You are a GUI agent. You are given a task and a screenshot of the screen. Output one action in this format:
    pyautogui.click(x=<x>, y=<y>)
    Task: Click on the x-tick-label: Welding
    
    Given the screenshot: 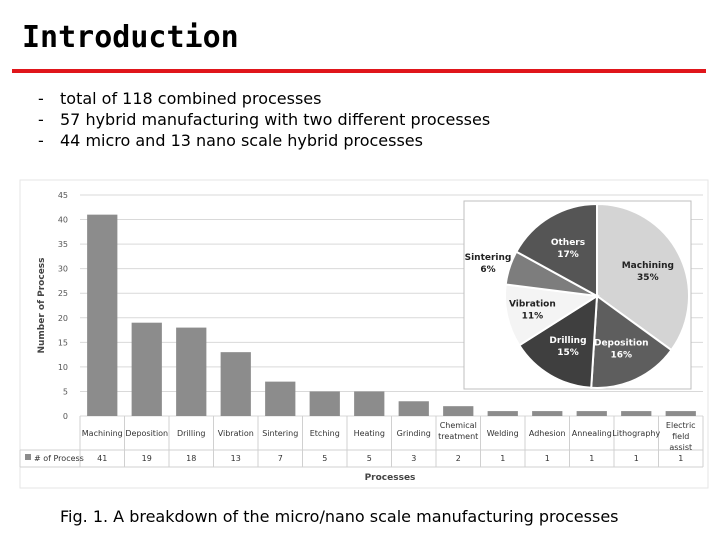 What is the action you would take?
    pyautogui.click(x=503, y=433)
    